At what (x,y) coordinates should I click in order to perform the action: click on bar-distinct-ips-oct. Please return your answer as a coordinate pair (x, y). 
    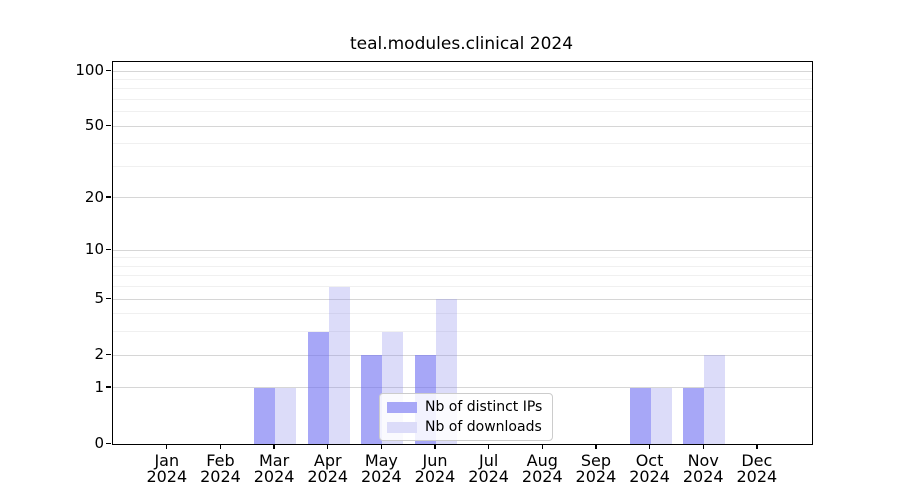
    Looking at the image, I should click on (640, 415).